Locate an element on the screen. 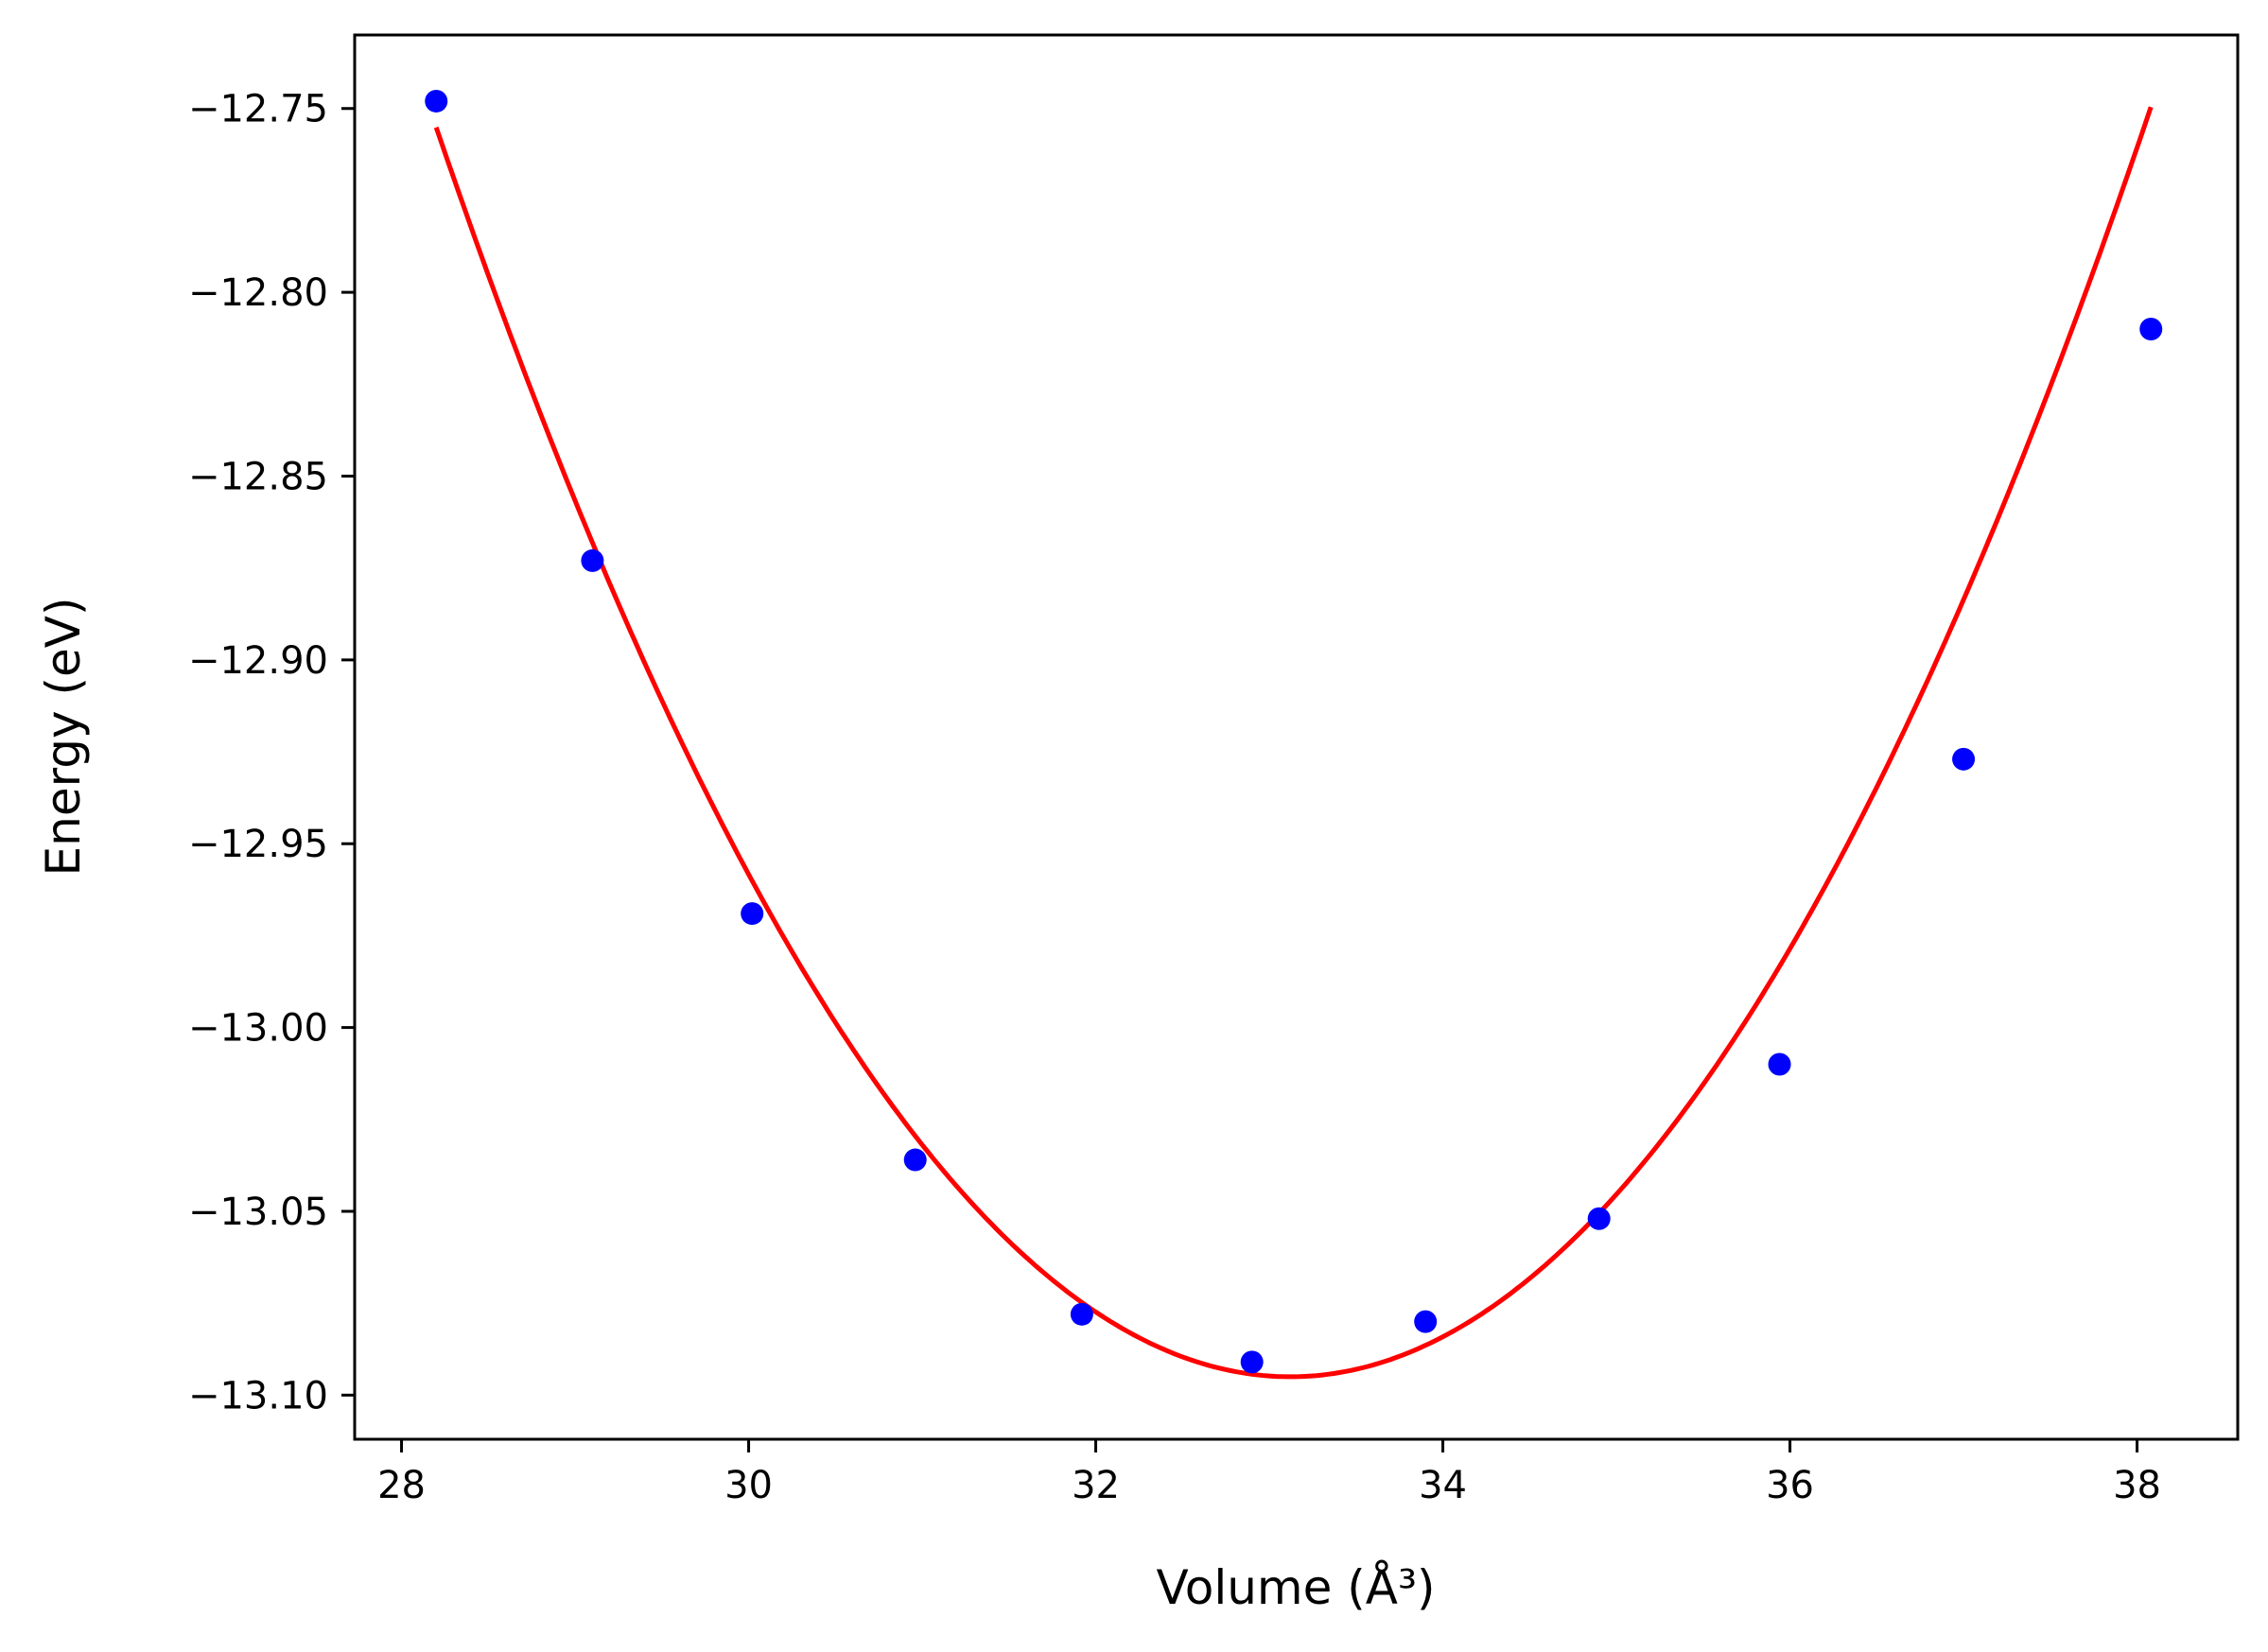 This screenshot has height=1652, width=2268. x-axis-label: Volume (Å³) is located at coordinates (1295, 1588).